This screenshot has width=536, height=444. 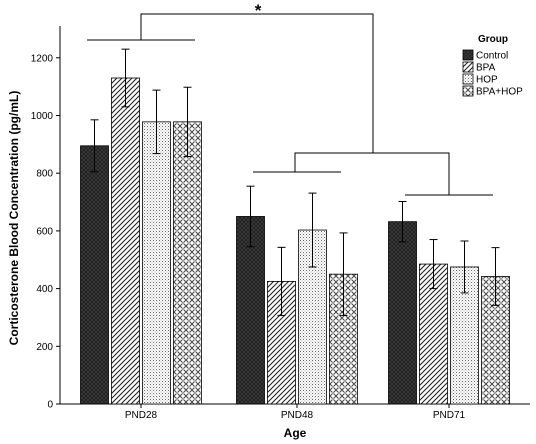 What do you see at coordinates (486, 68) in the screenshot?
I see `legend-label: BPA` at bounding box center [486, 68].